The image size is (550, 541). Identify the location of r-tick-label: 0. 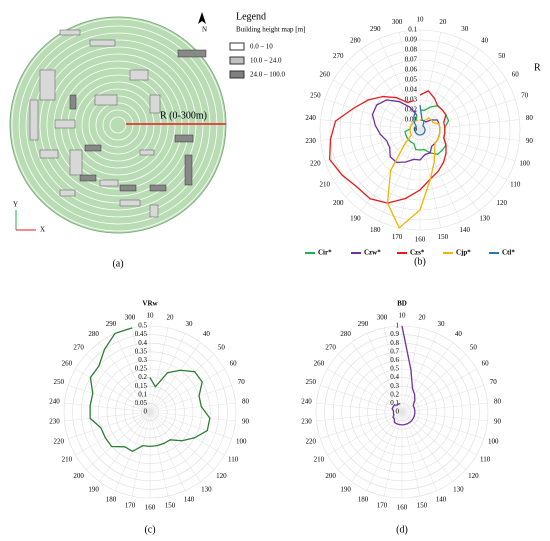
(146, 412).